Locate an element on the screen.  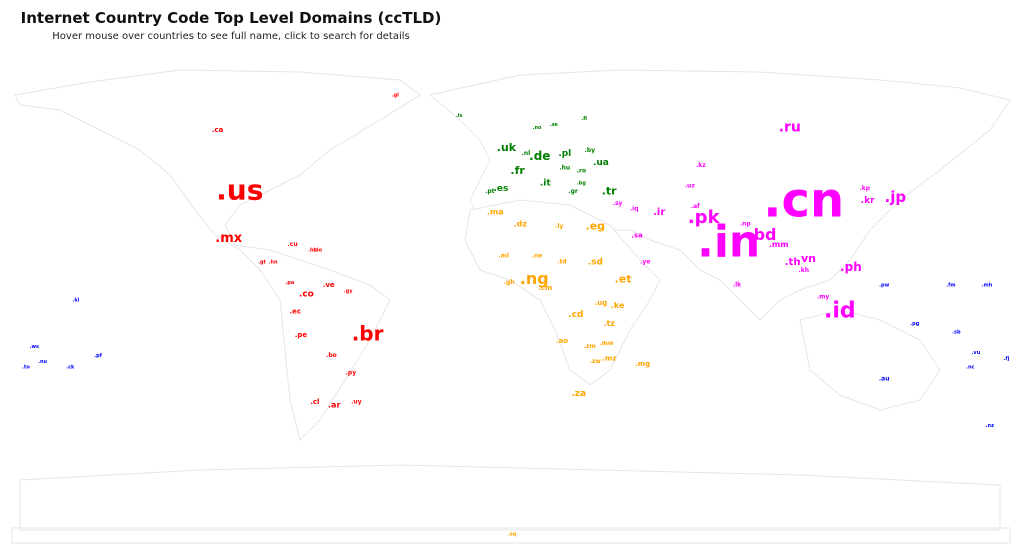
tld-label-vu: .vu is located at coordinates (976, 353).